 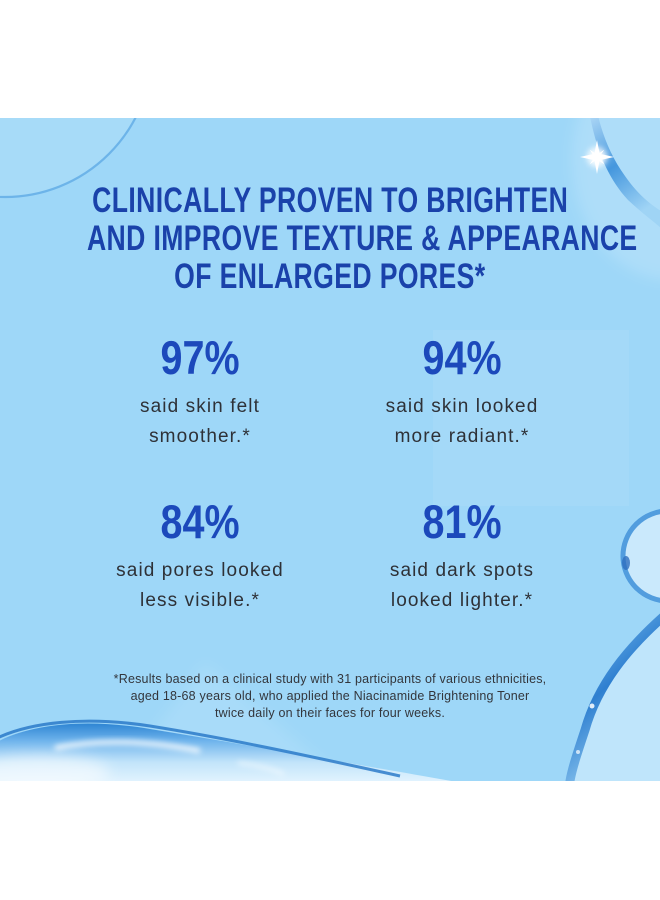 I want to click on droplet-bottom-left-decoration, so click(x=226, y=750).